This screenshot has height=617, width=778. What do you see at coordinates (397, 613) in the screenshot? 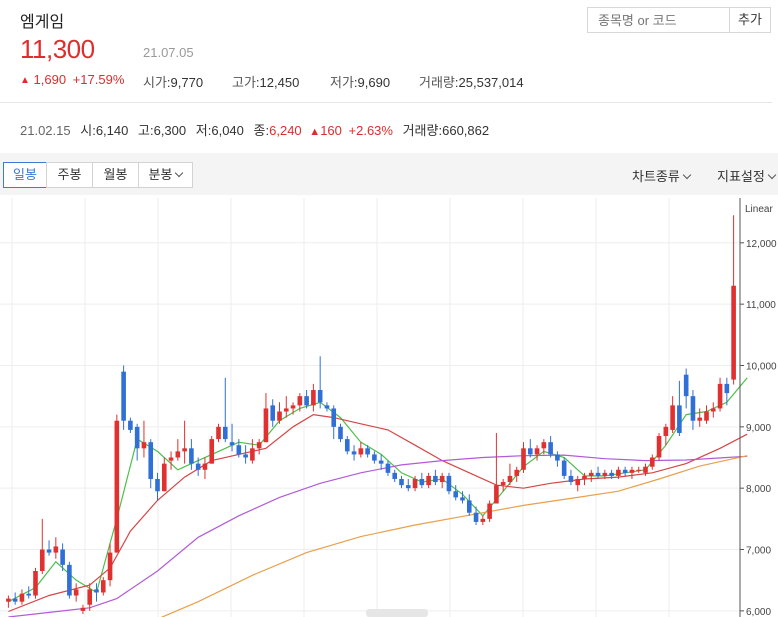
I see `scrollbar-handle` at bounding box center [397, 613].